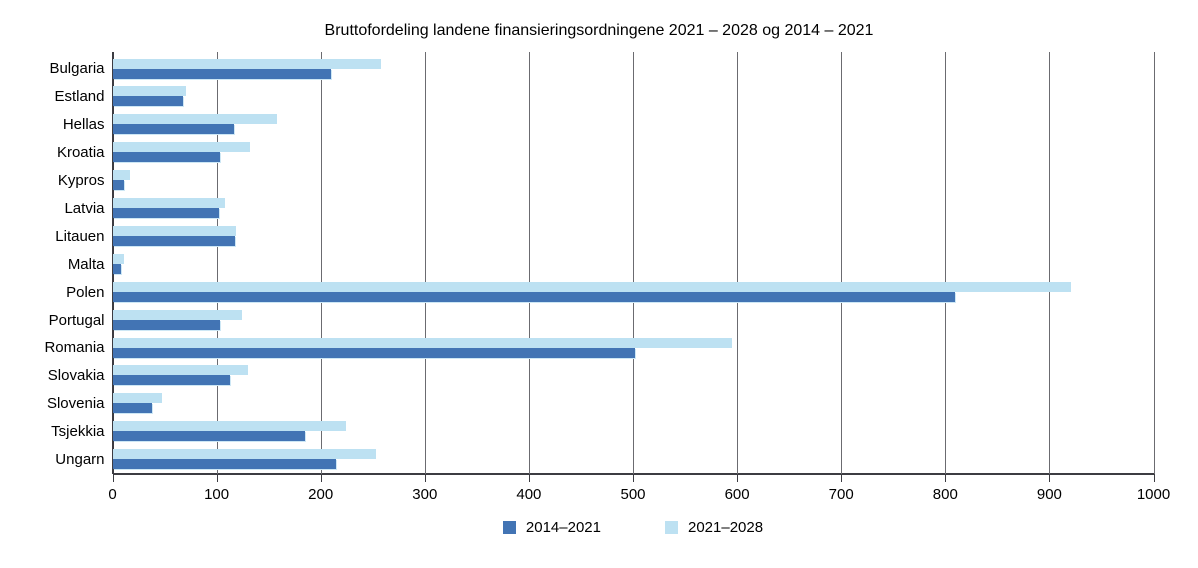 The height and width of the screenshot is (568, 1198). Describe the element at coordinates (611, 264) in the screenshot. I see `category-row-malta: Malta` at that location.